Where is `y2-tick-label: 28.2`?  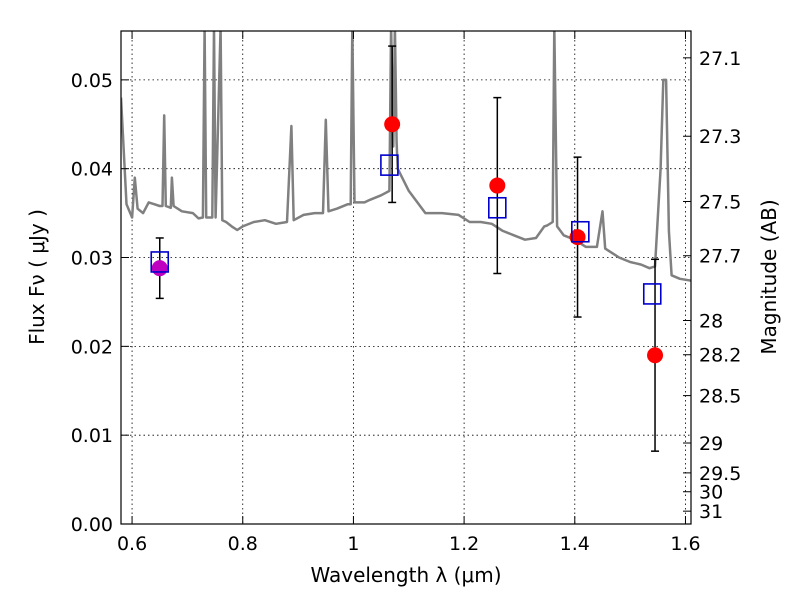 y2-tick-label: 28.2 is located at coordinates (720, 356).